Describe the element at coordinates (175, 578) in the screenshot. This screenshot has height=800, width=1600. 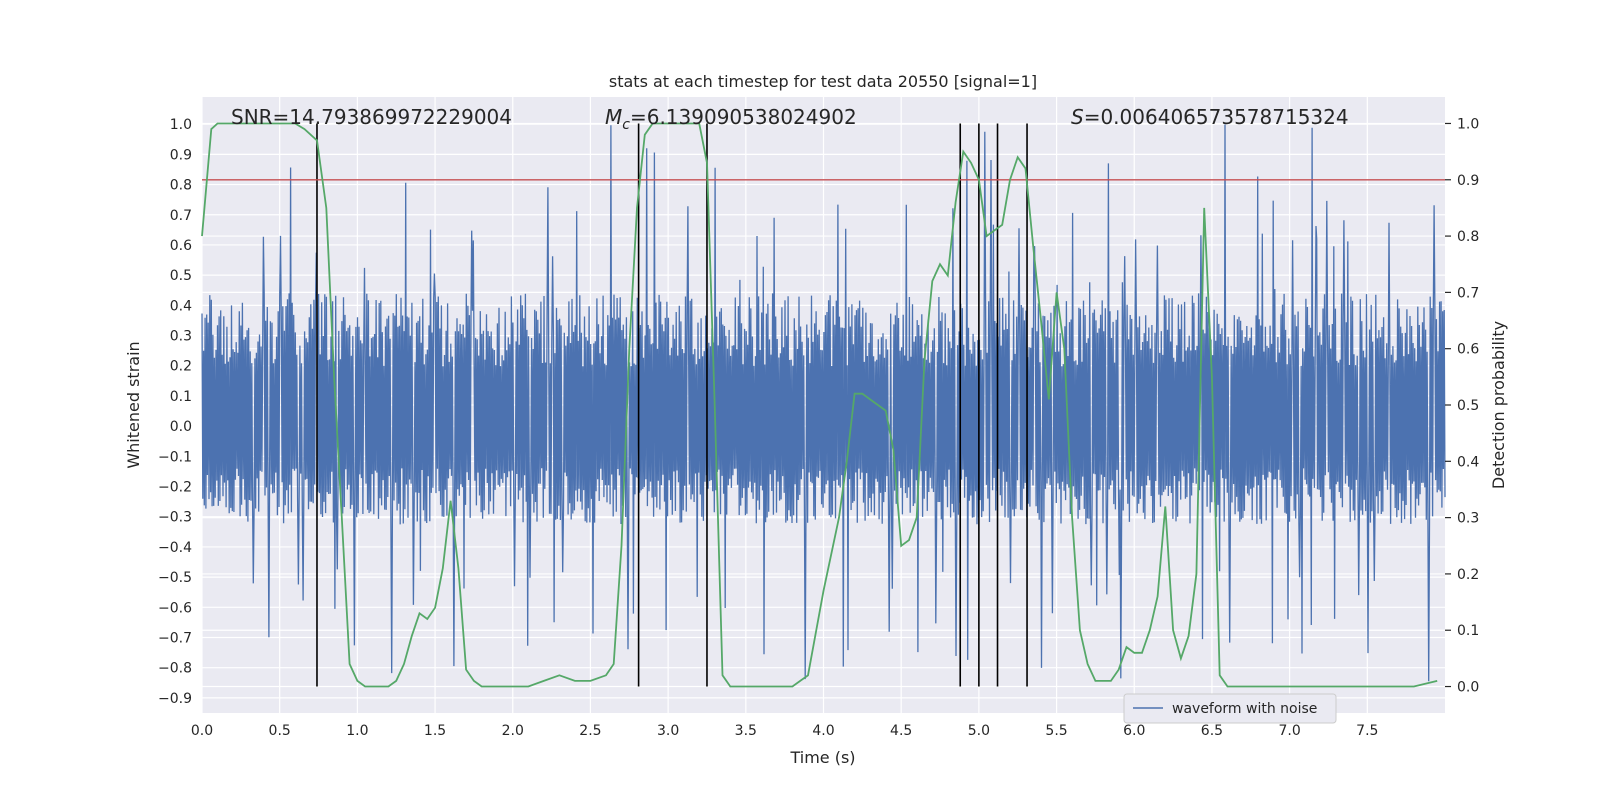
I see `y-tick-label: −0.5` at that location.